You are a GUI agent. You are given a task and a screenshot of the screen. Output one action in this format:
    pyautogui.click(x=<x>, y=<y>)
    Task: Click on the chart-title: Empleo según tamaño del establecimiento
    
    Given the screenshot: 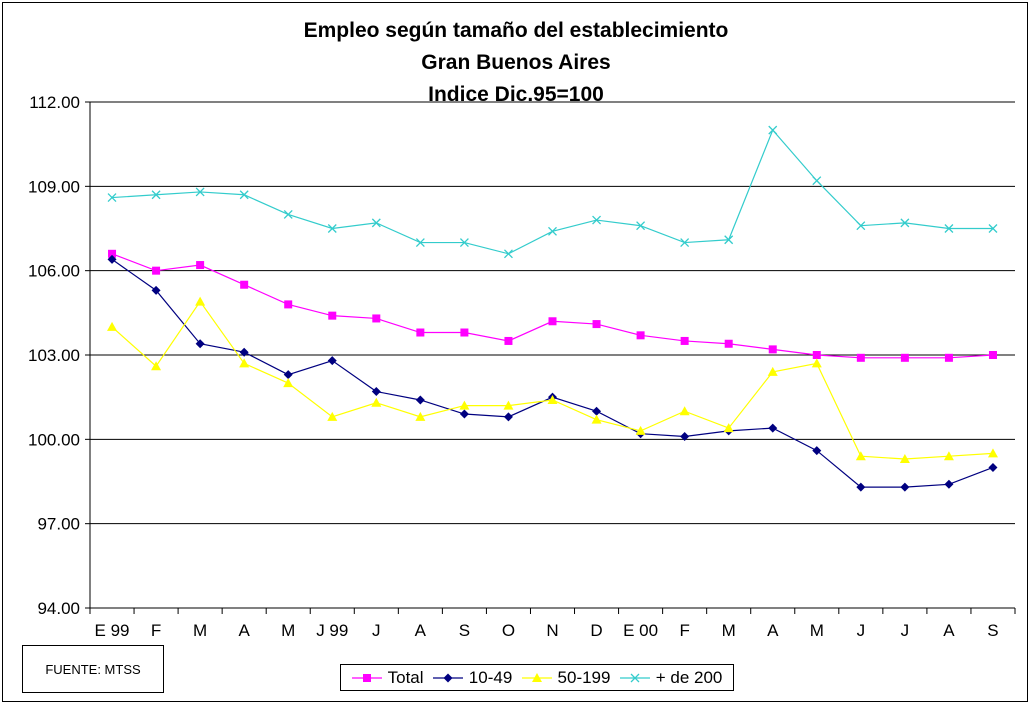 What is the action you would take?
    pyautogui.click(x=516, y=30)
    